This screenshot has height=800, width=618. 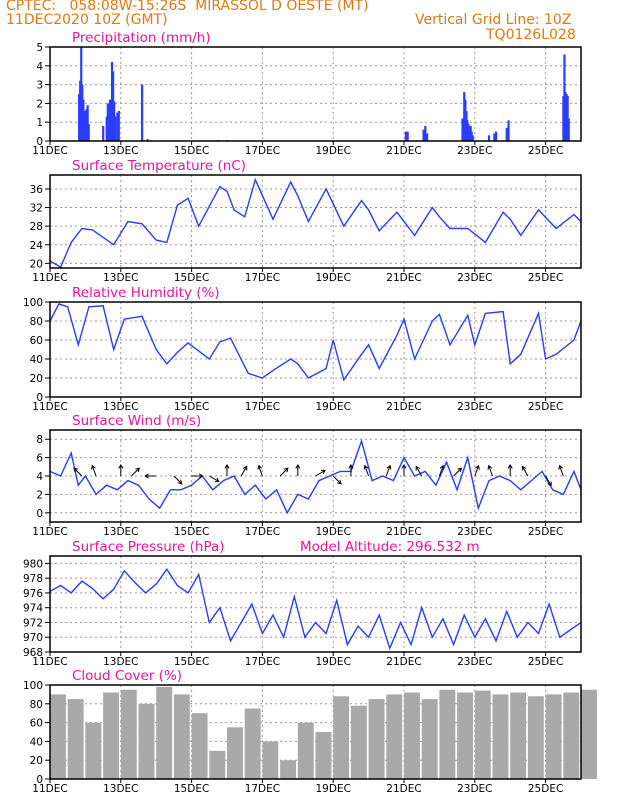 I want to click on humidity-ytick-label: 40, so click(x=36, y=360).